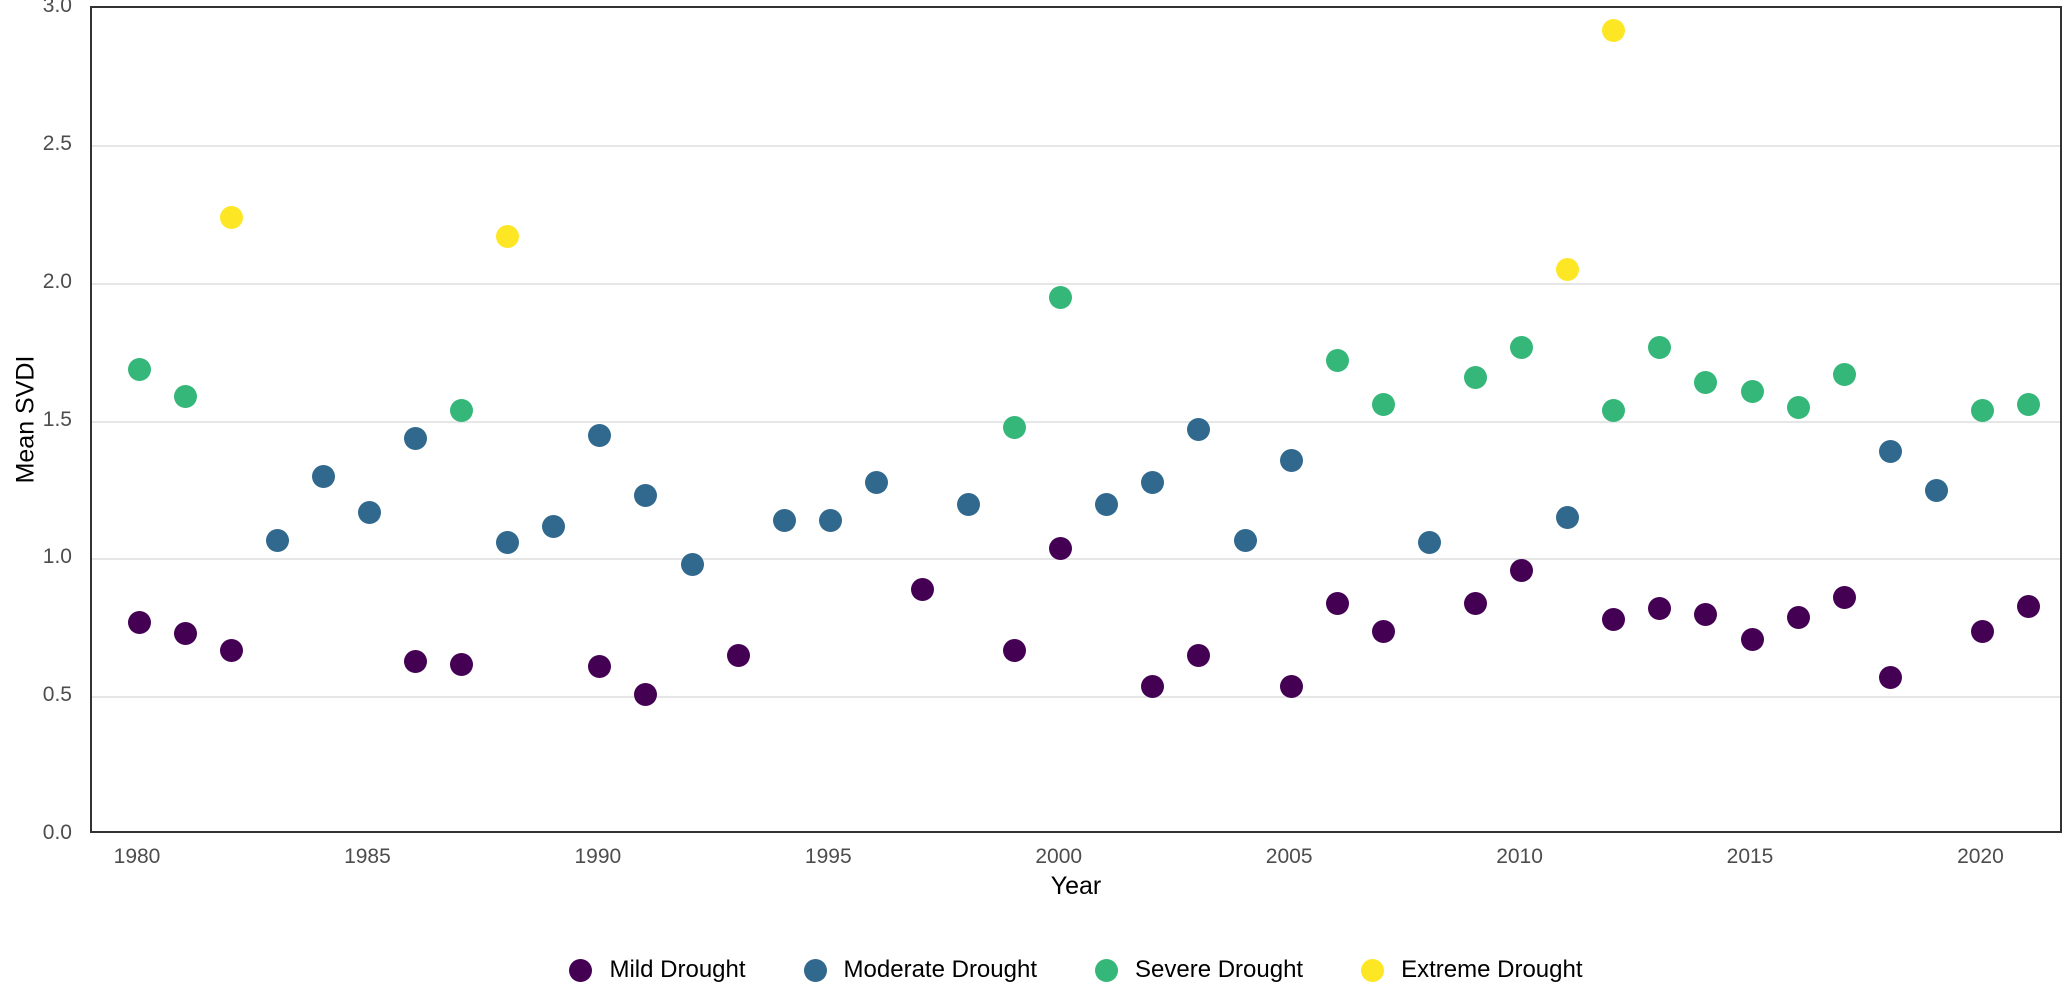  What do you see at coordinates (57, 695) in the screenshot?
I see `y-tick-label-0.5: 0.5` at bounding box center [57, 695].